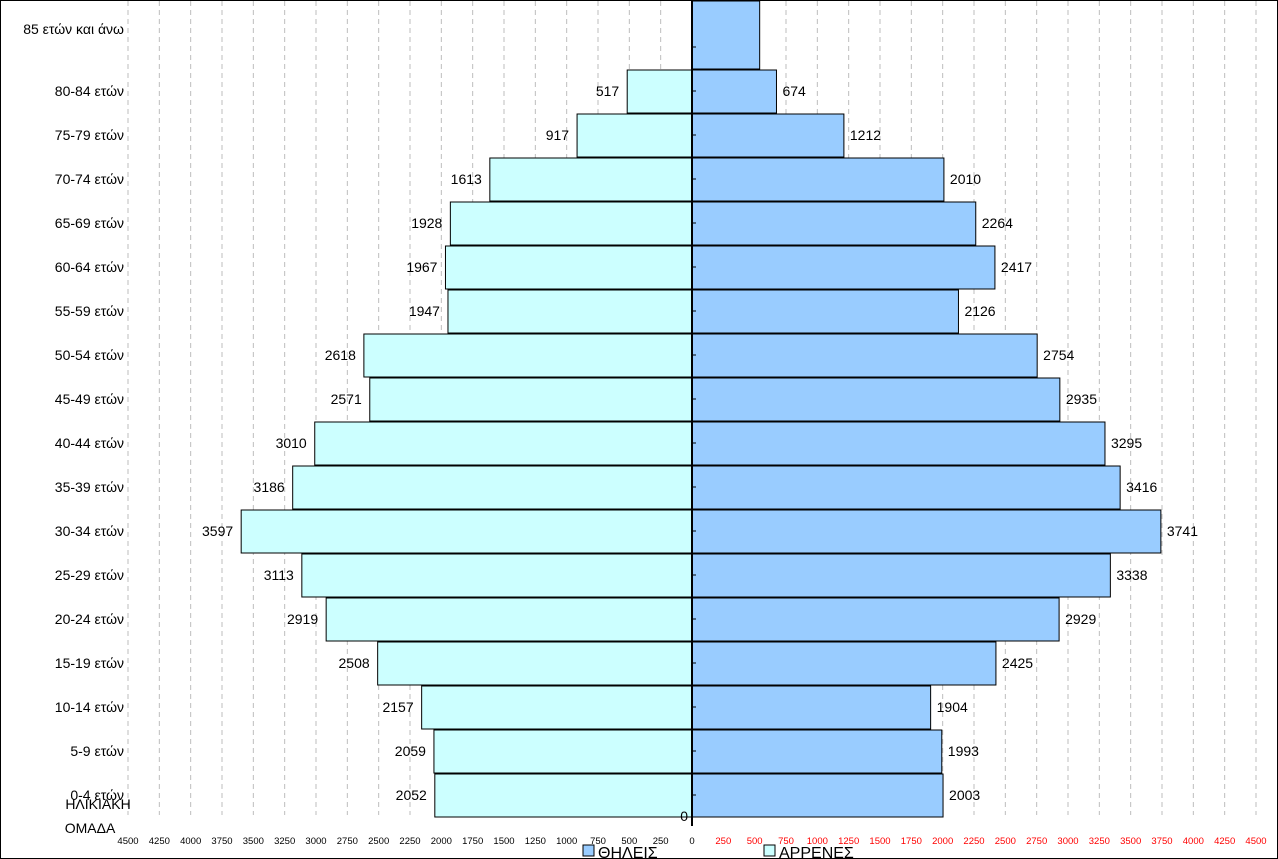  I want to click on data-label-female: 1928, so click(426, 223).